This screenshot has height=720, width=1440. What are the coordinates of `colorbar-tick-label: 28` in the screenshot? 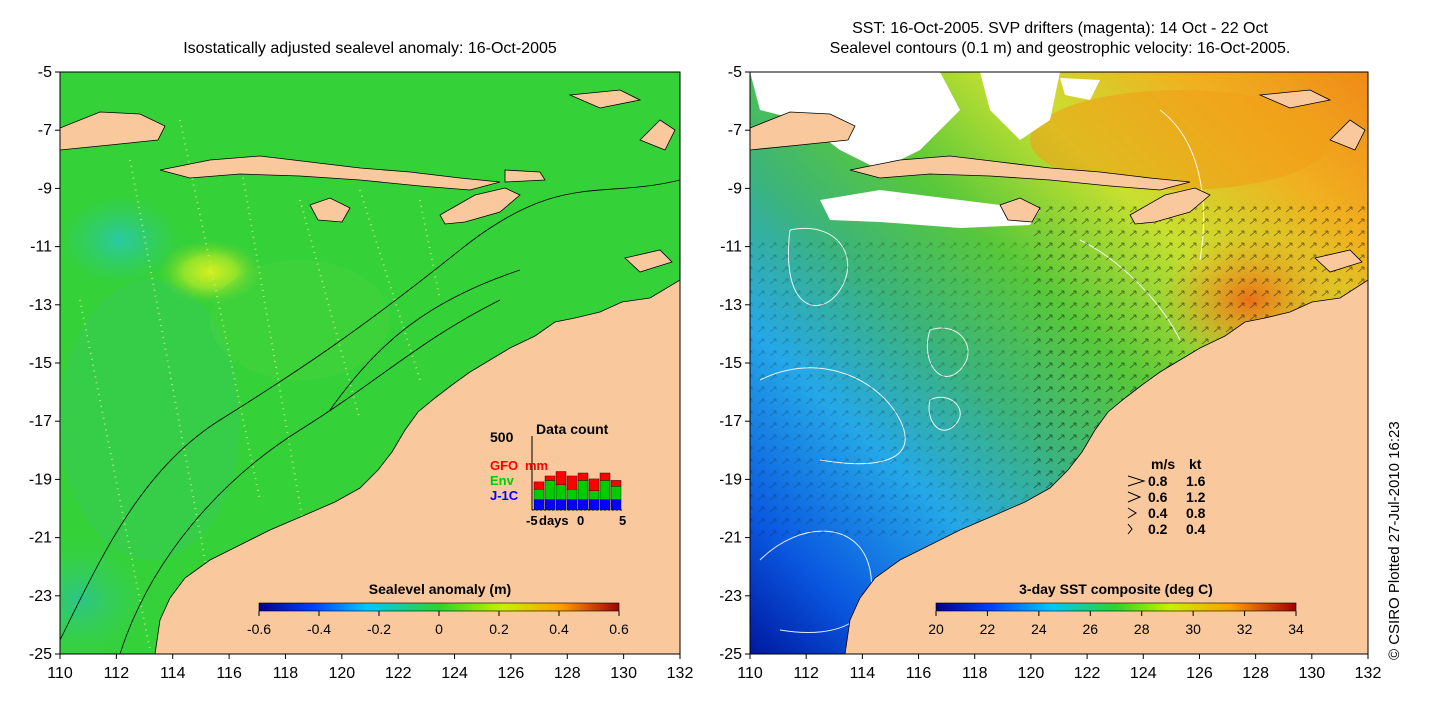 It's located at (1142, 629).